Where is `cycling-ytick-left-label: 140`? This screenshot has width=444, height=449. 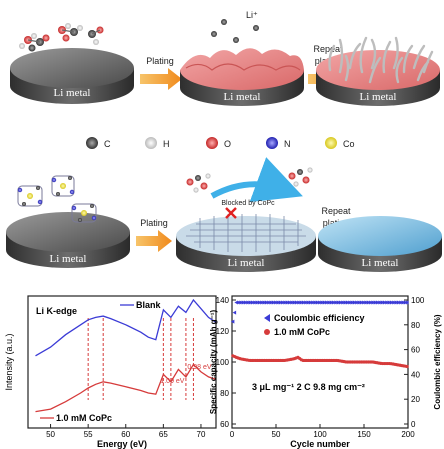
cycling-ytick-left-label: 140 is located at coordinates (223, 300).